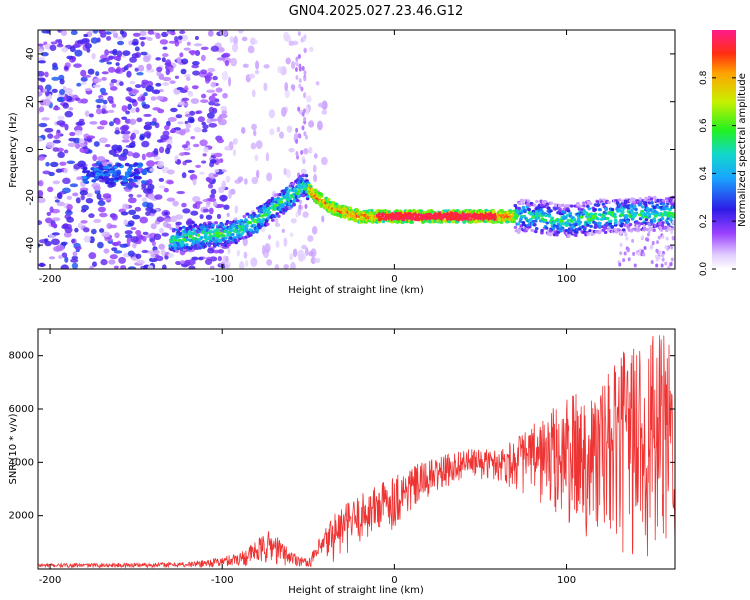 The image size is (750, 600). What do you see at coordinates (30, 245) in the screenshot?
I see `y-tick-label: -40` at bounding box center [30, 245].